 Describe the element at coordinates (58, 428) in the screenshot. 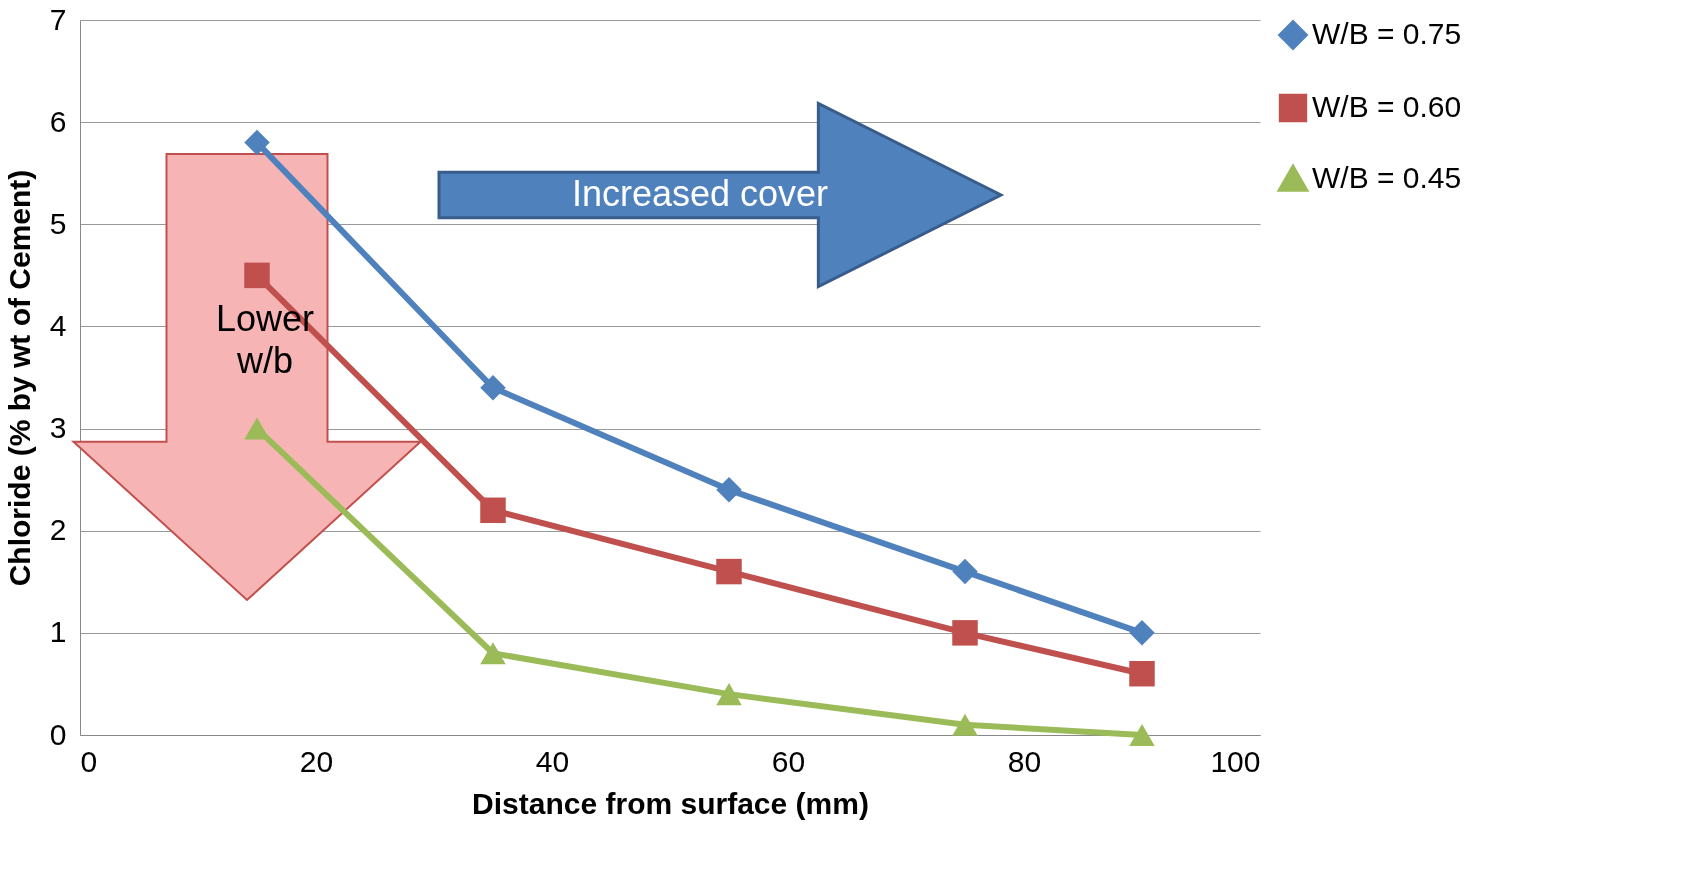

I see `y-tick-label: 3` at that location.